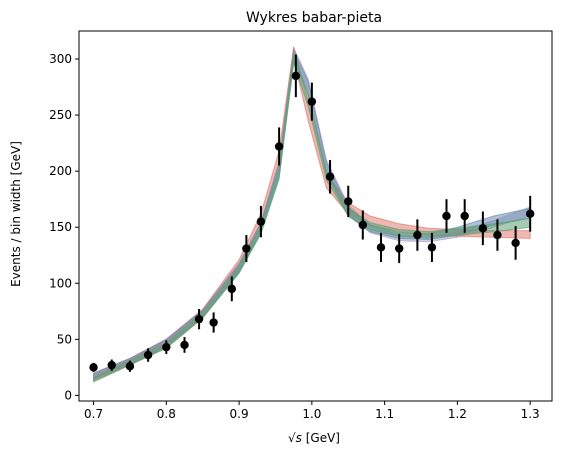  Describe the element at coordinates (530, 414) in the screenshot. I see `x-tick-label: 1.3` at that location.